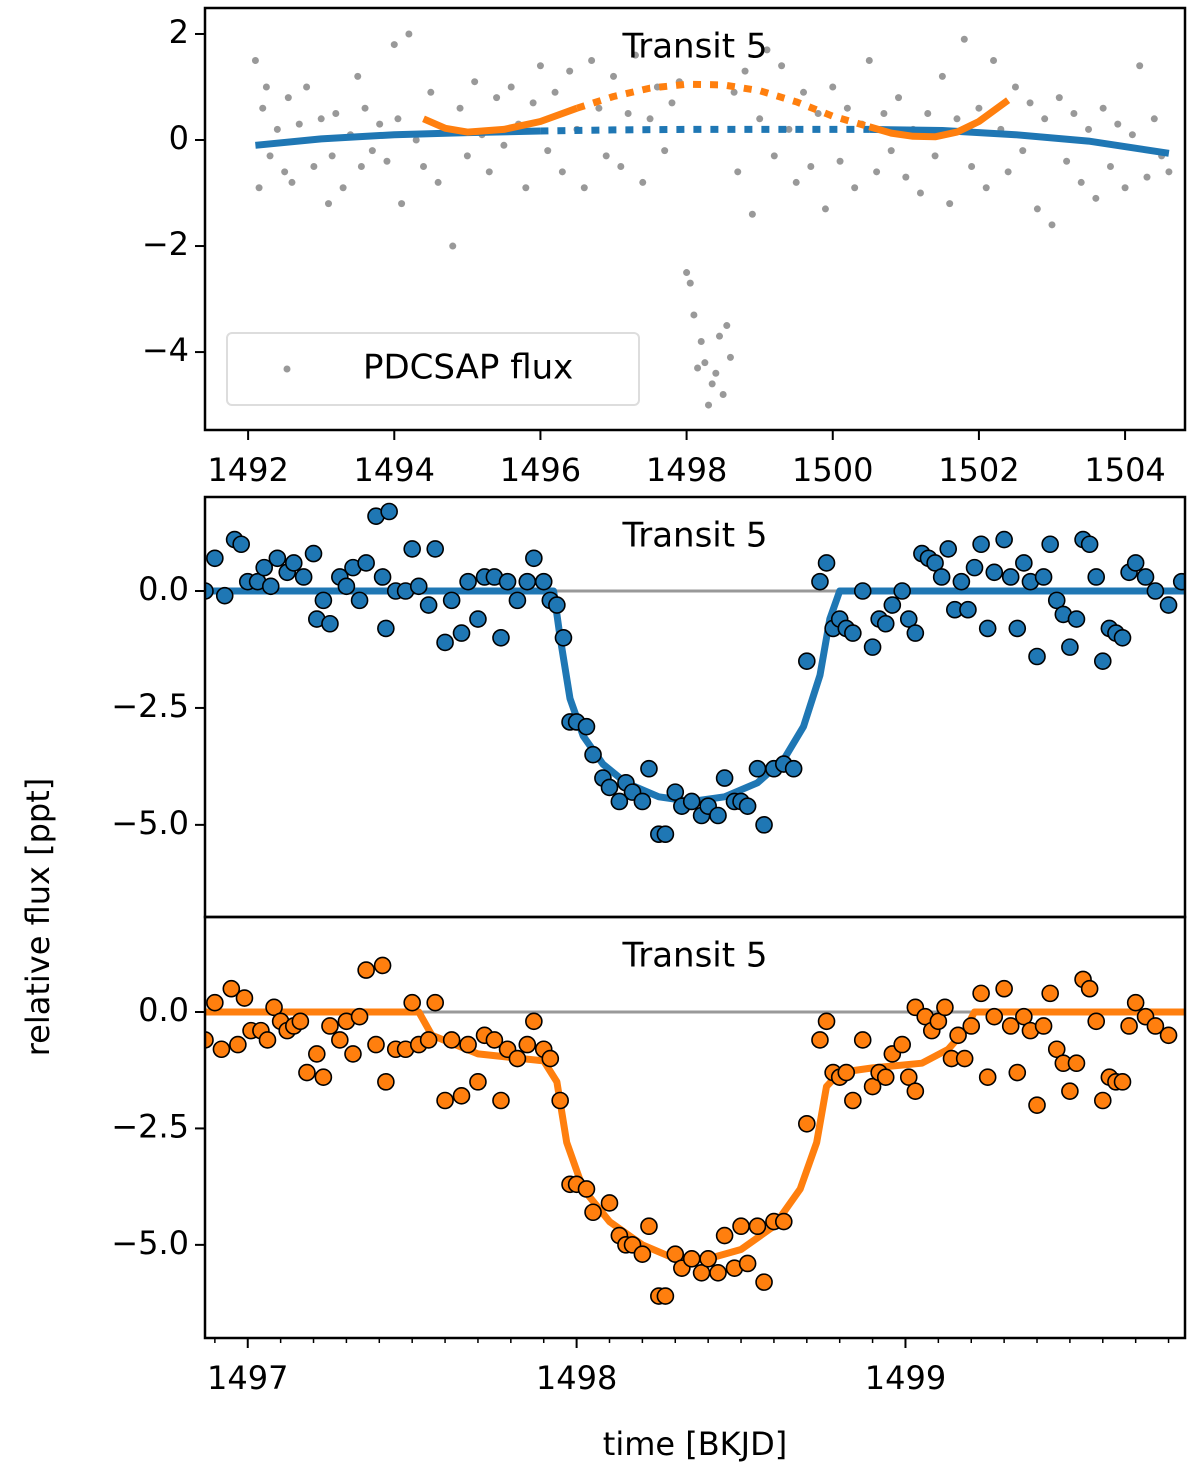 The image size is (1200, 1475). What do you see at coordinates (150, 1243) in the screenshot?
I see `y-tick-label: −5.0` at bounding box center [150, 1243].